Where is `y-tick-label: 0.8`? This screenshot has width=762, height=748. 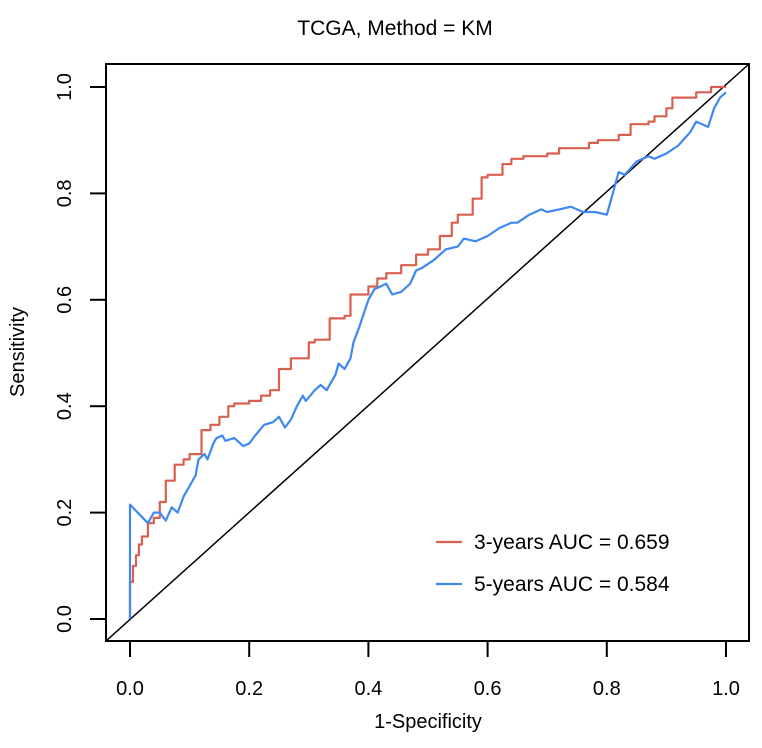
y-tick-label: 0.8 is located at coordinates (65, 193).